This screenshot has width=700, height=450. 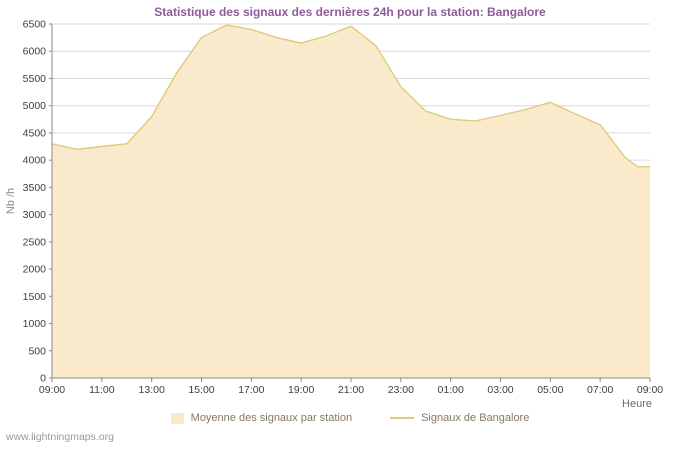 I want to click on svg-text: 3000, so click(x=35, y=215).